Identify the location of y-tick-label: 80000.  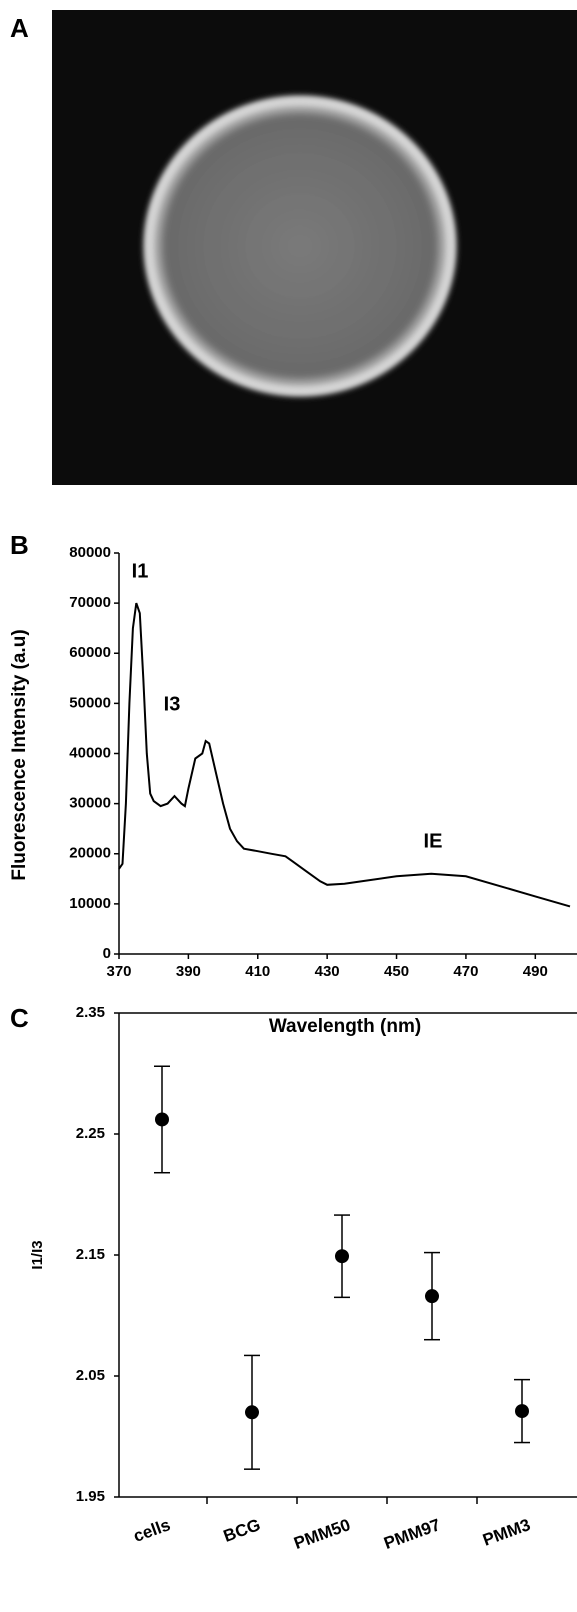
(90, 552).